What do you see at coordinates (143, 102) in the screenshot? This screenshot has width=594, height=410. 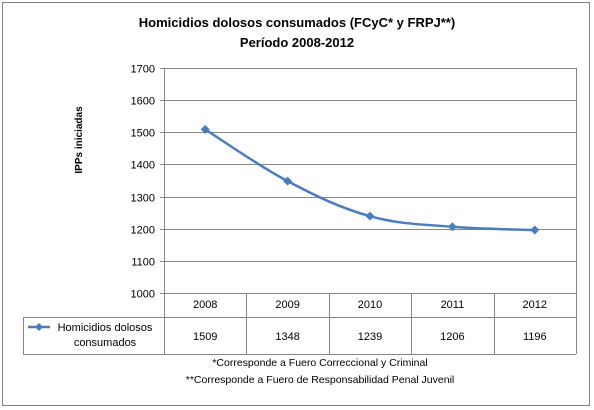 I see `y-tick-label: 1600` at bounding box center [143, 102].